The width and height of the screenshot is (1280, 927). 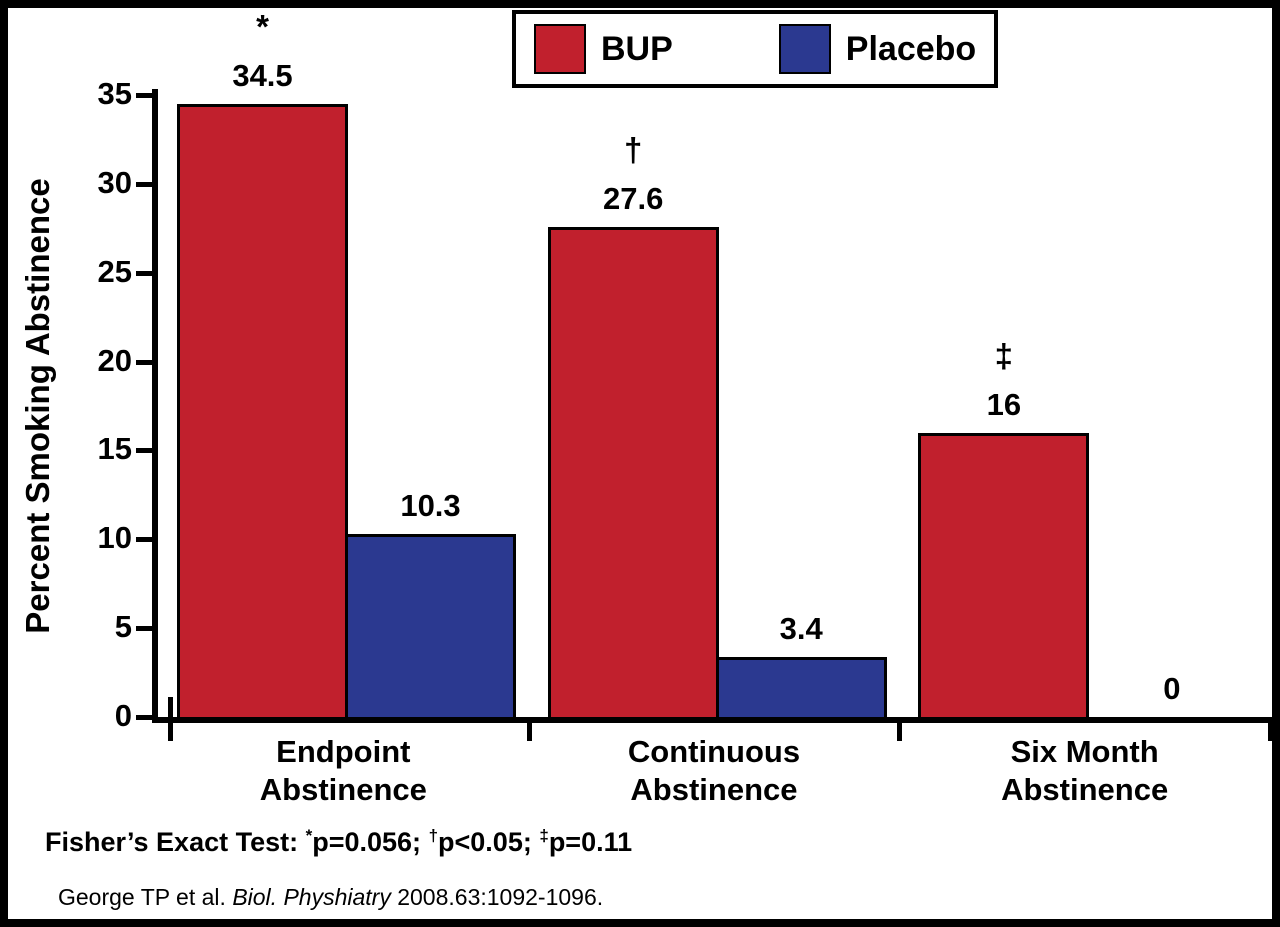 I want to click on double-dagger-symbol: ‡, so click(x=544, y=835).